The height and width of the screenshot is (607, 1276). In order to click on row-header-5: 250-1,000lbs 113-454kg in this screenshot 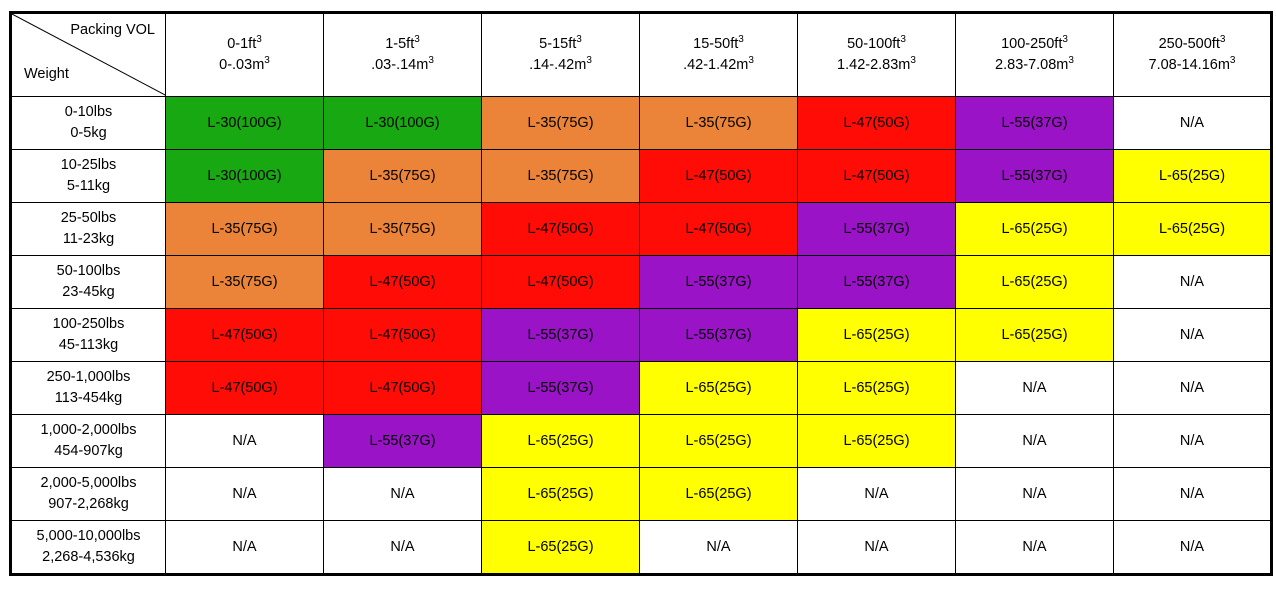, I will do `click(88, 388)`.